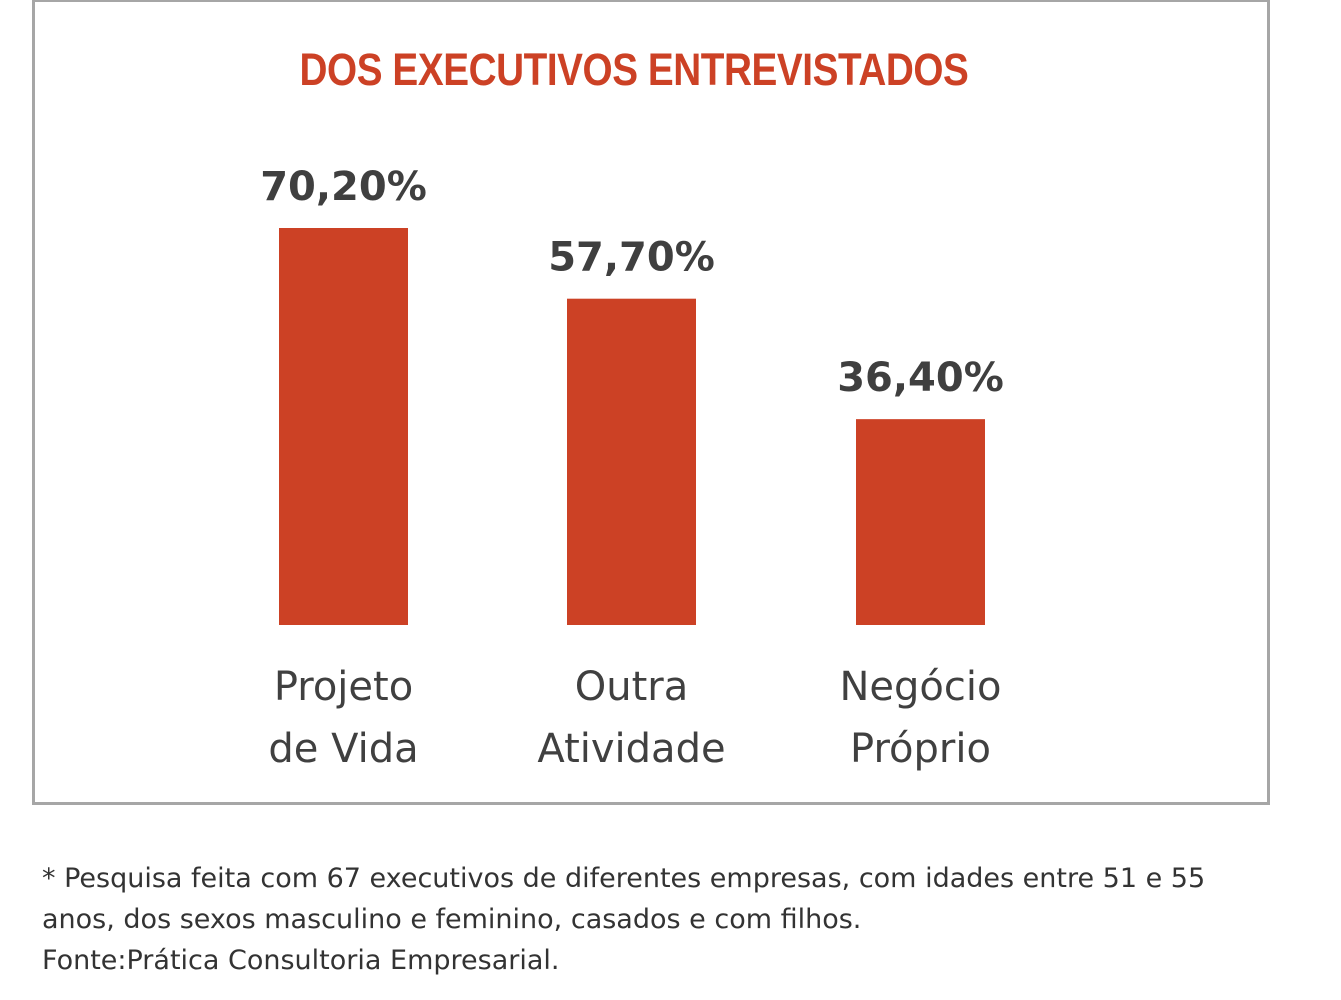 This screenshot has height=1000, width=1341. What do you see at coordinates (920, 378) in the screenshot?
I see `value-label: 36,40%` at bounding box center [920, 378].